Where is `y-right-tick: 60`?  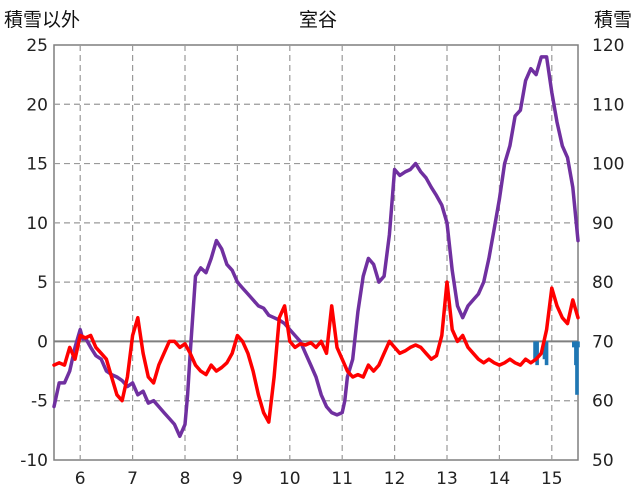
y-right-tick: 60 is located at coordinates (603, 402).